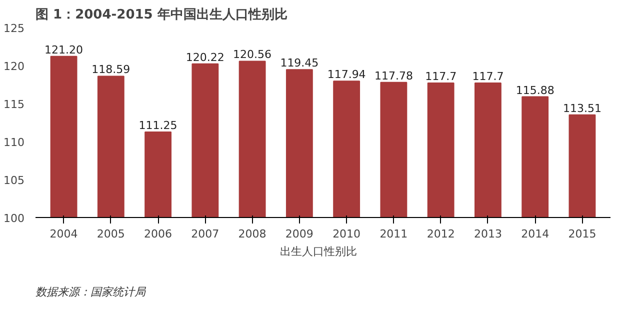 This screenshot has width=640, height=329. Describe the element at coordinates (582, 108) in the screenshot. I see `data-label: 113.51` at that location.